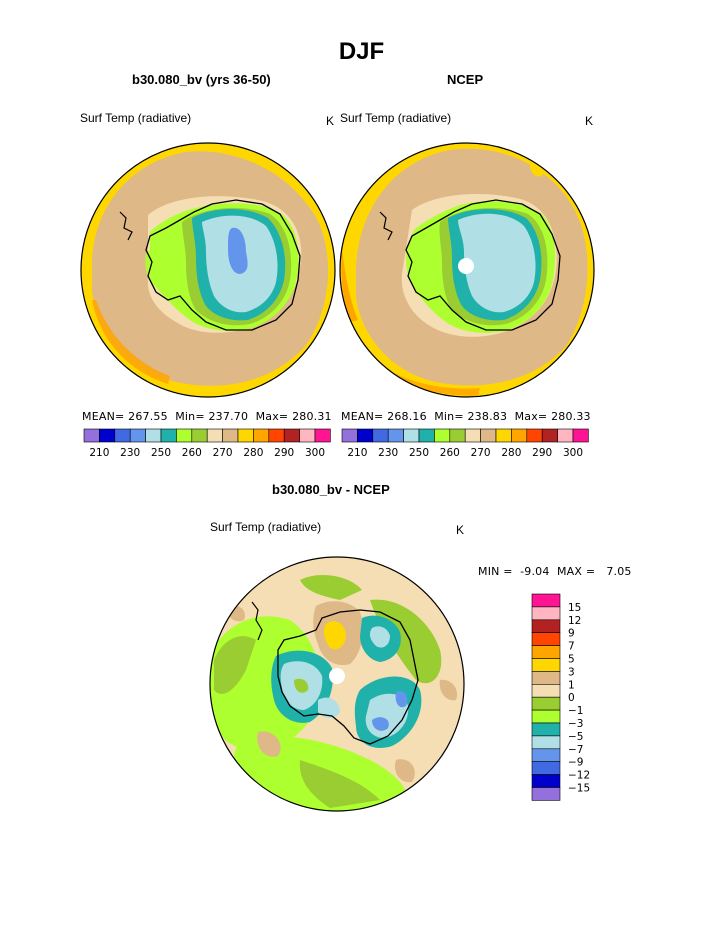 This screenshot has width=723, height=935. What do you see at coordinates (272, 416) in the screenshot?
I see `panel-1-max-label: Max=` at bounding box center [272, 416].